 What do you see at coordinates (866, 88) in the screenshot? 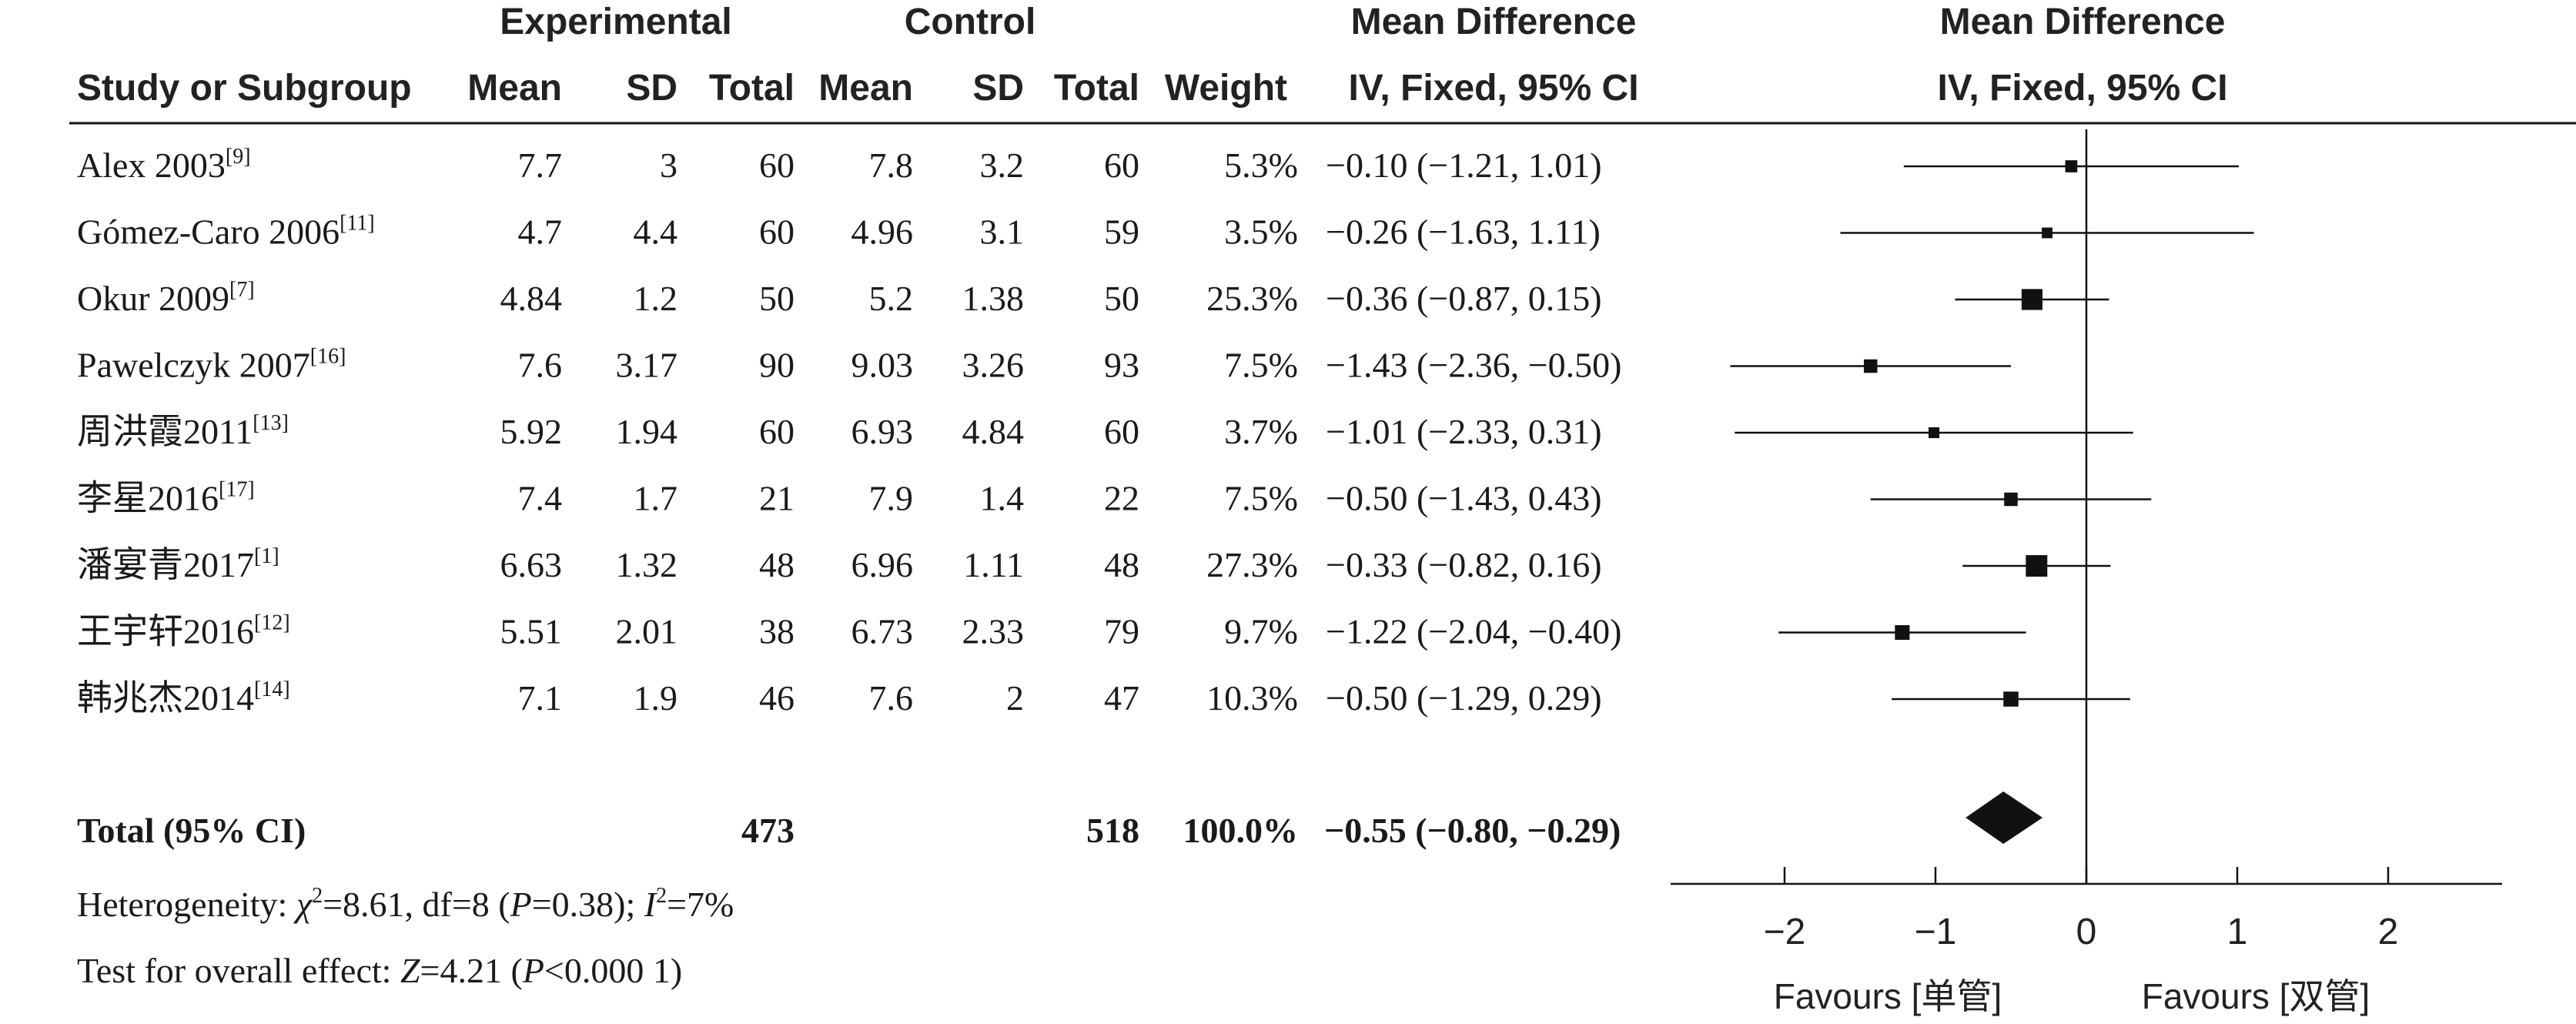
I see `col-ctl-mean: Mean` at bounding box center [866, 88].